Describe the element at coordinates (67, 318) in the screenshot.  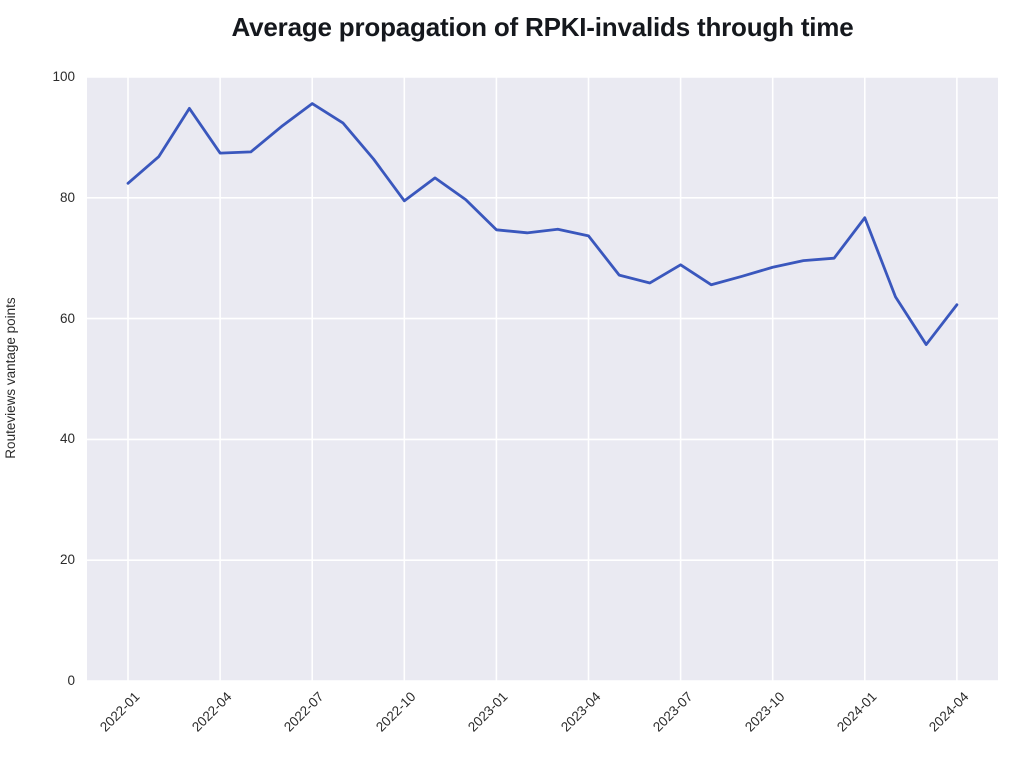
I see `y-tick-label: 60` at that location.